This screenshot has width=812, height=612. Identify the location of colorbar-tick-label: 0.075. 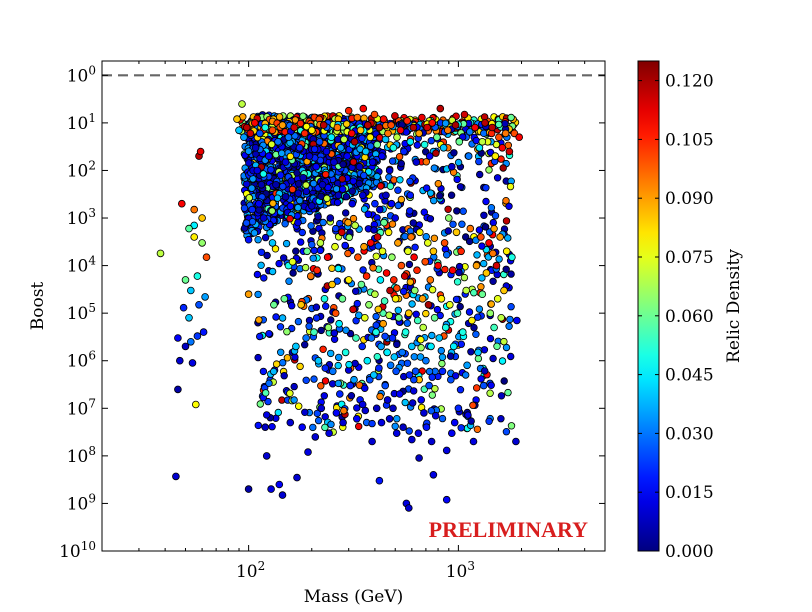
(689, 258).